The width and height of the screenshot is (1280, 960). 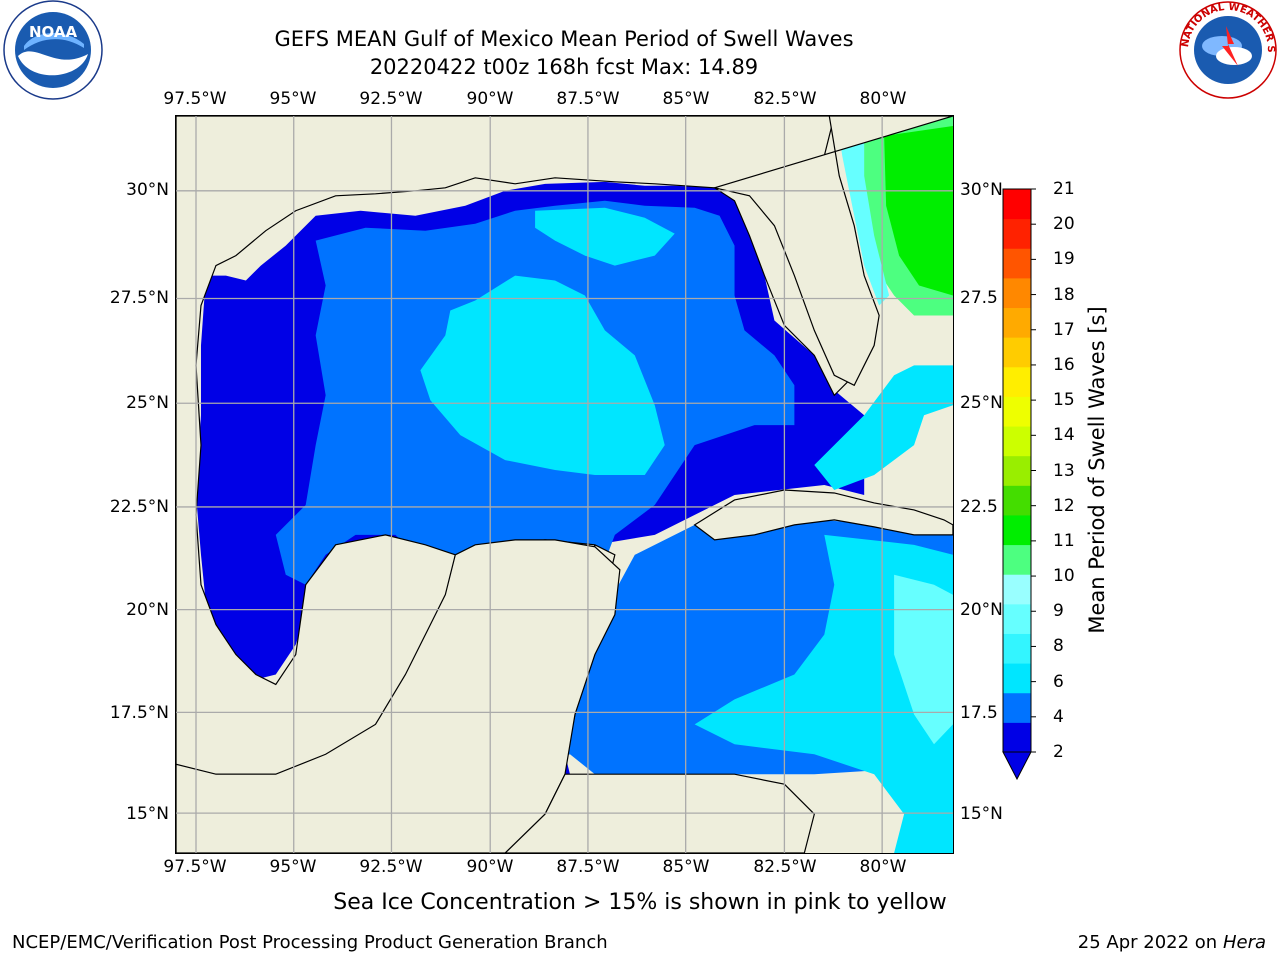 I want to click on lat-tick-right: 15°N, so click(x=981, y=814).